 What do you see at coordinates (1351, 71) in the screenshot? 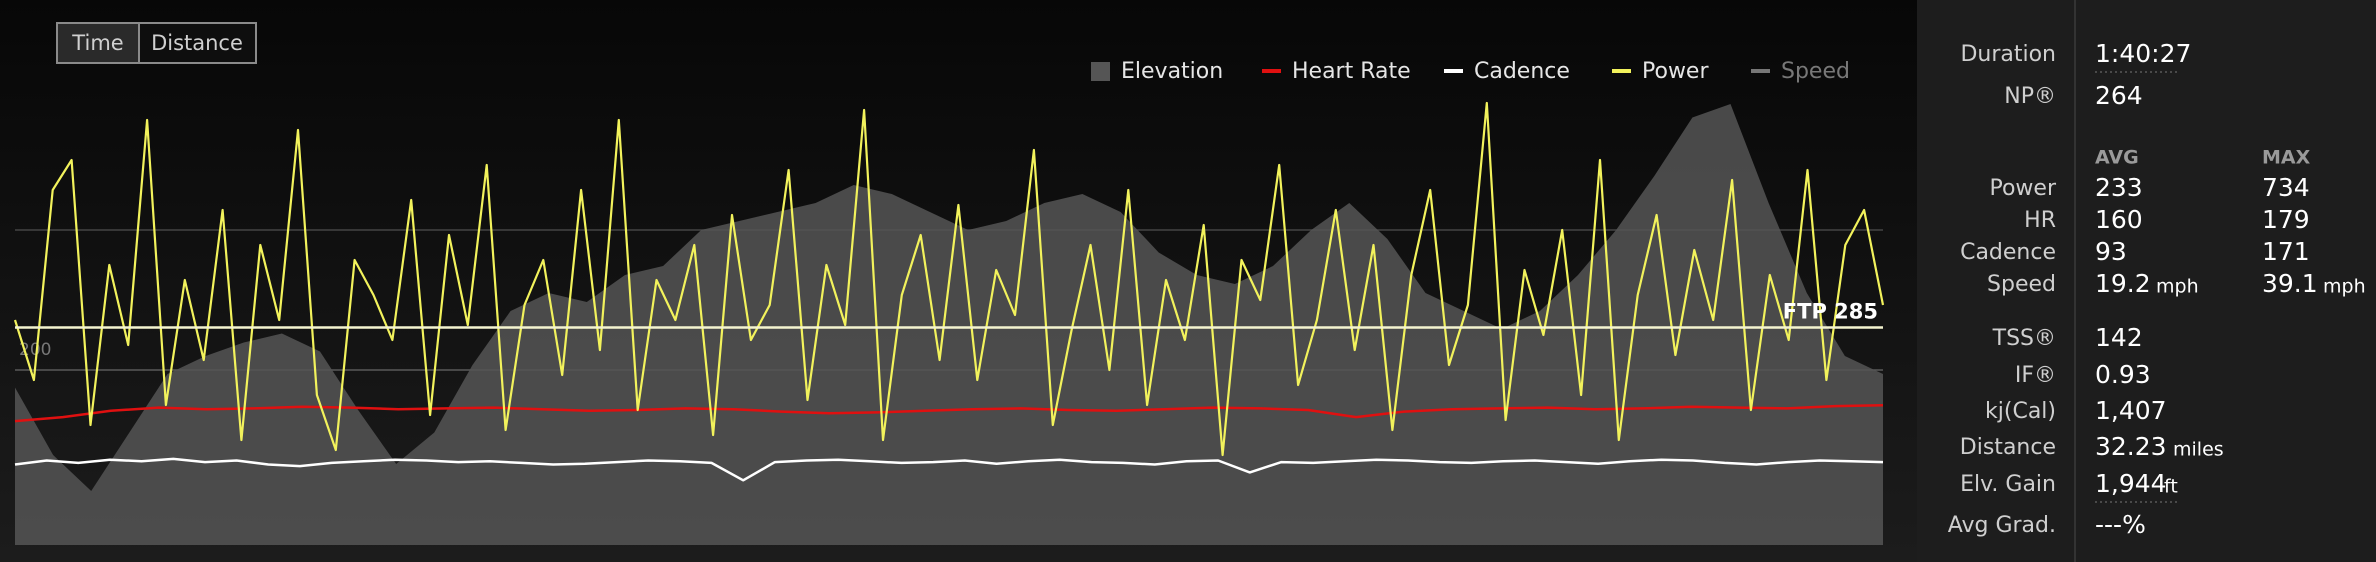
I see `legend-label: Heart Rate` at bounding box center [1351, 71].